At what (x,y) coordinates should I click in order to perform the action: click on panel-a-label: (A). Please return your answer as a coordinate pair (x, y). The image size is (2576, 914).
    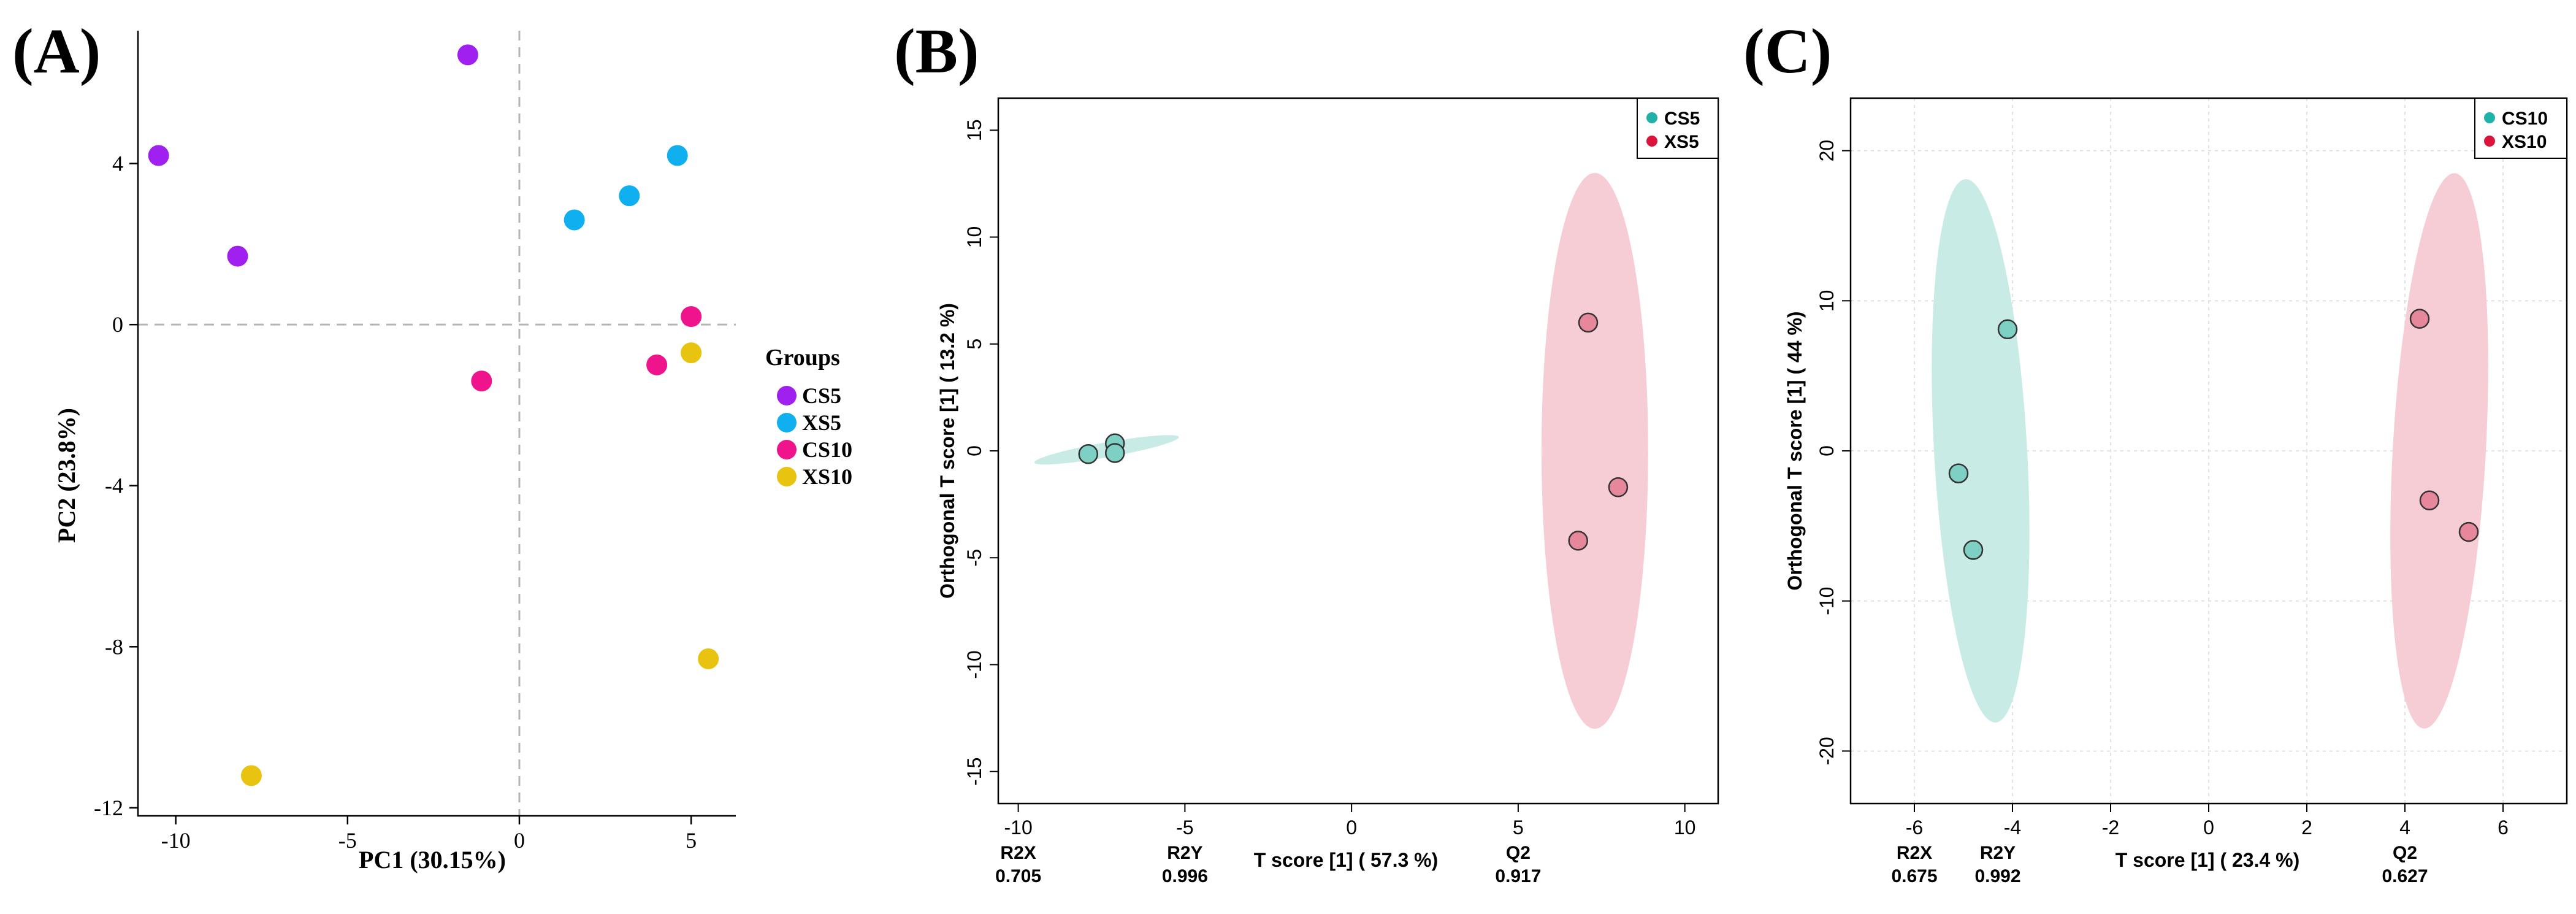
    Looking at the image, I should click on (56, 51).